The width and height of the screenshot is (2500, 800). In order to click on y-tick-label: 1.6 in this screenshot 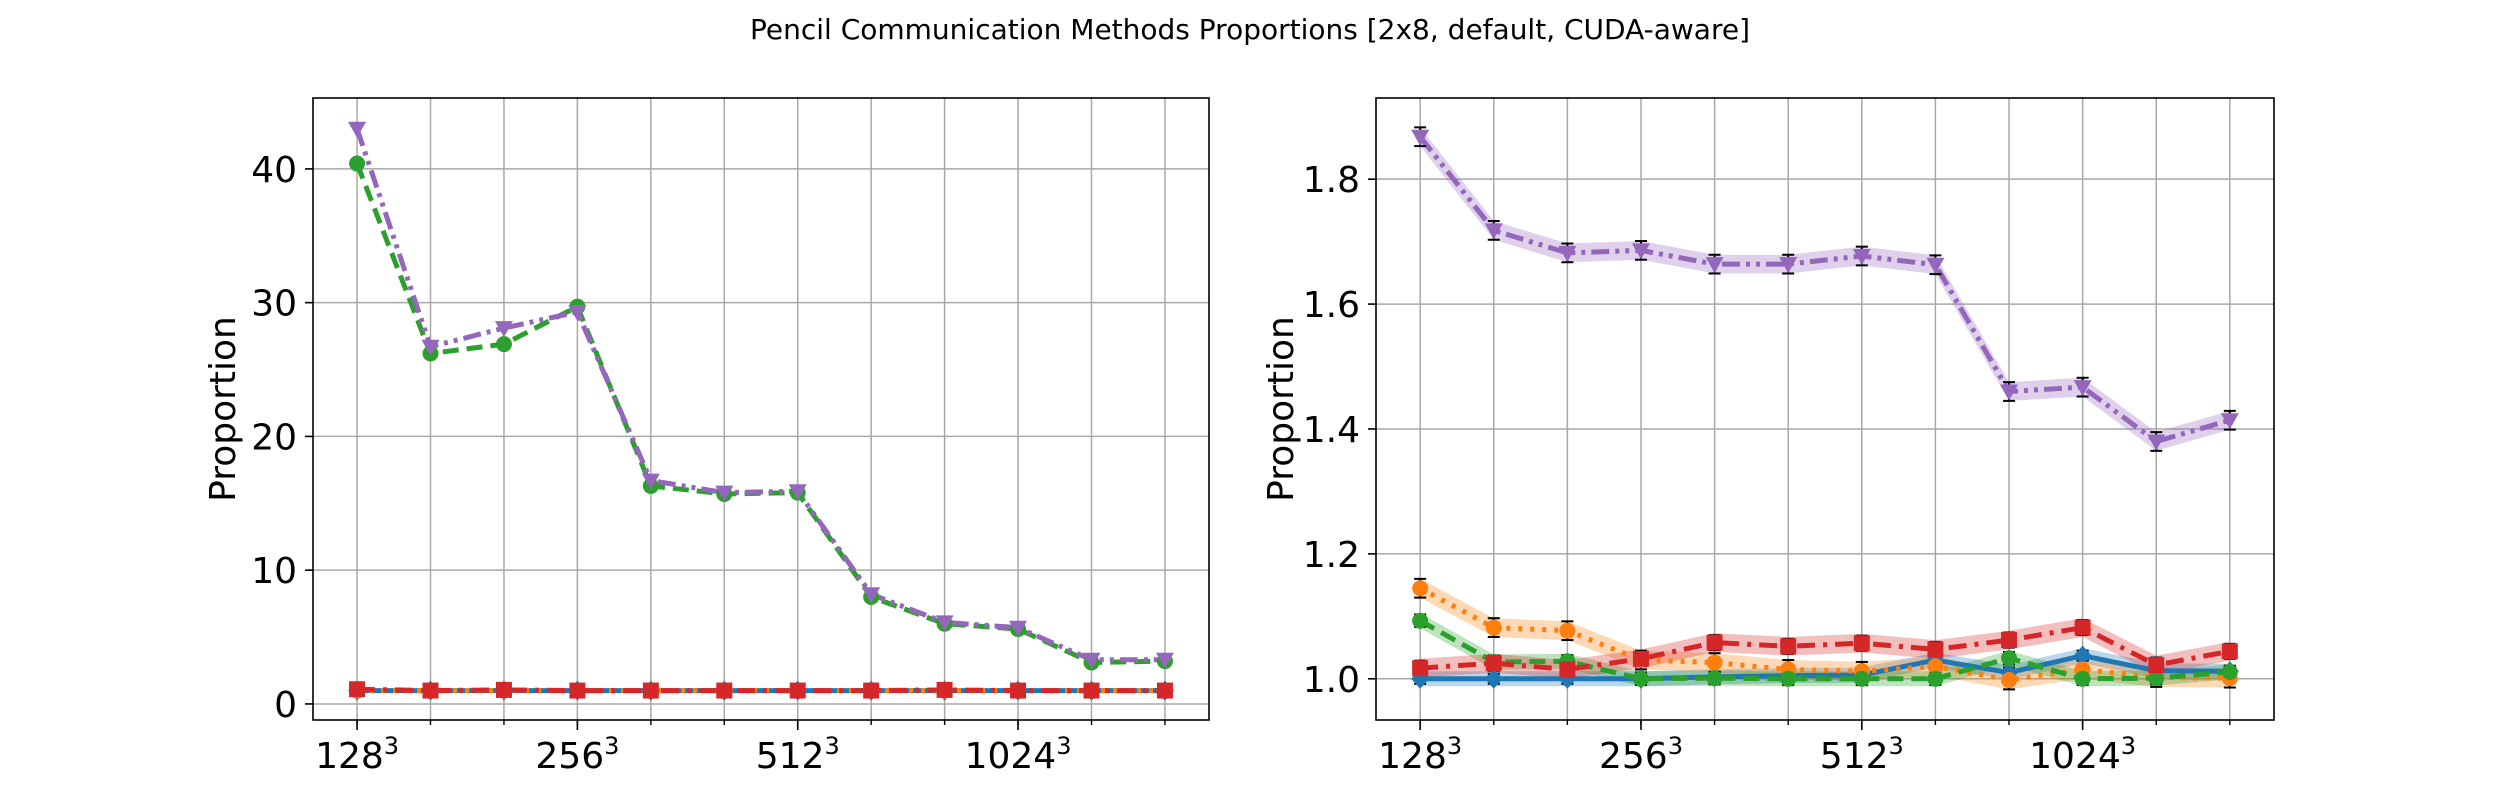, I will do `click(1331, 305)`.